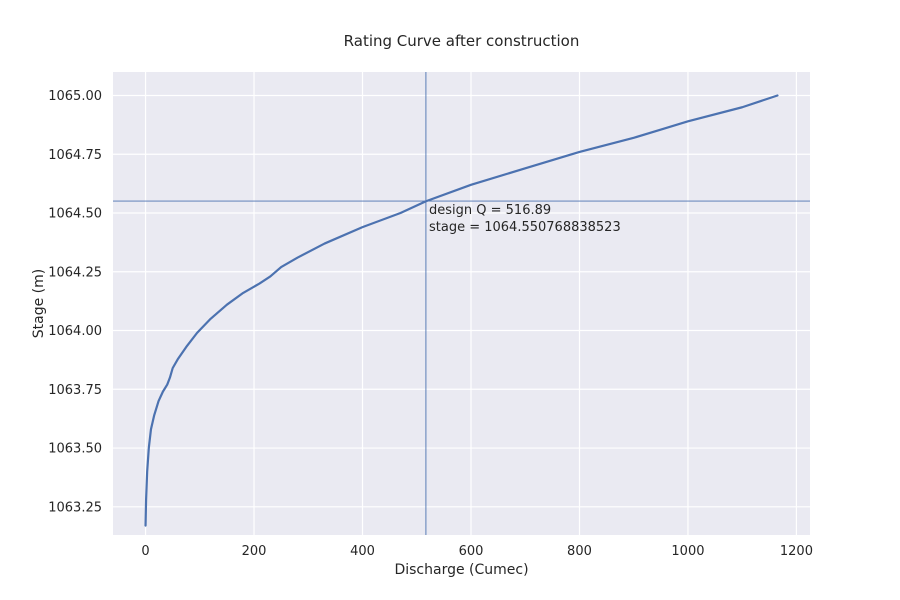  What do you see at coordinates (75, 96) in the screenshot?
I see `y-tick-label: 1065.00` at bounding box center [75, 96].